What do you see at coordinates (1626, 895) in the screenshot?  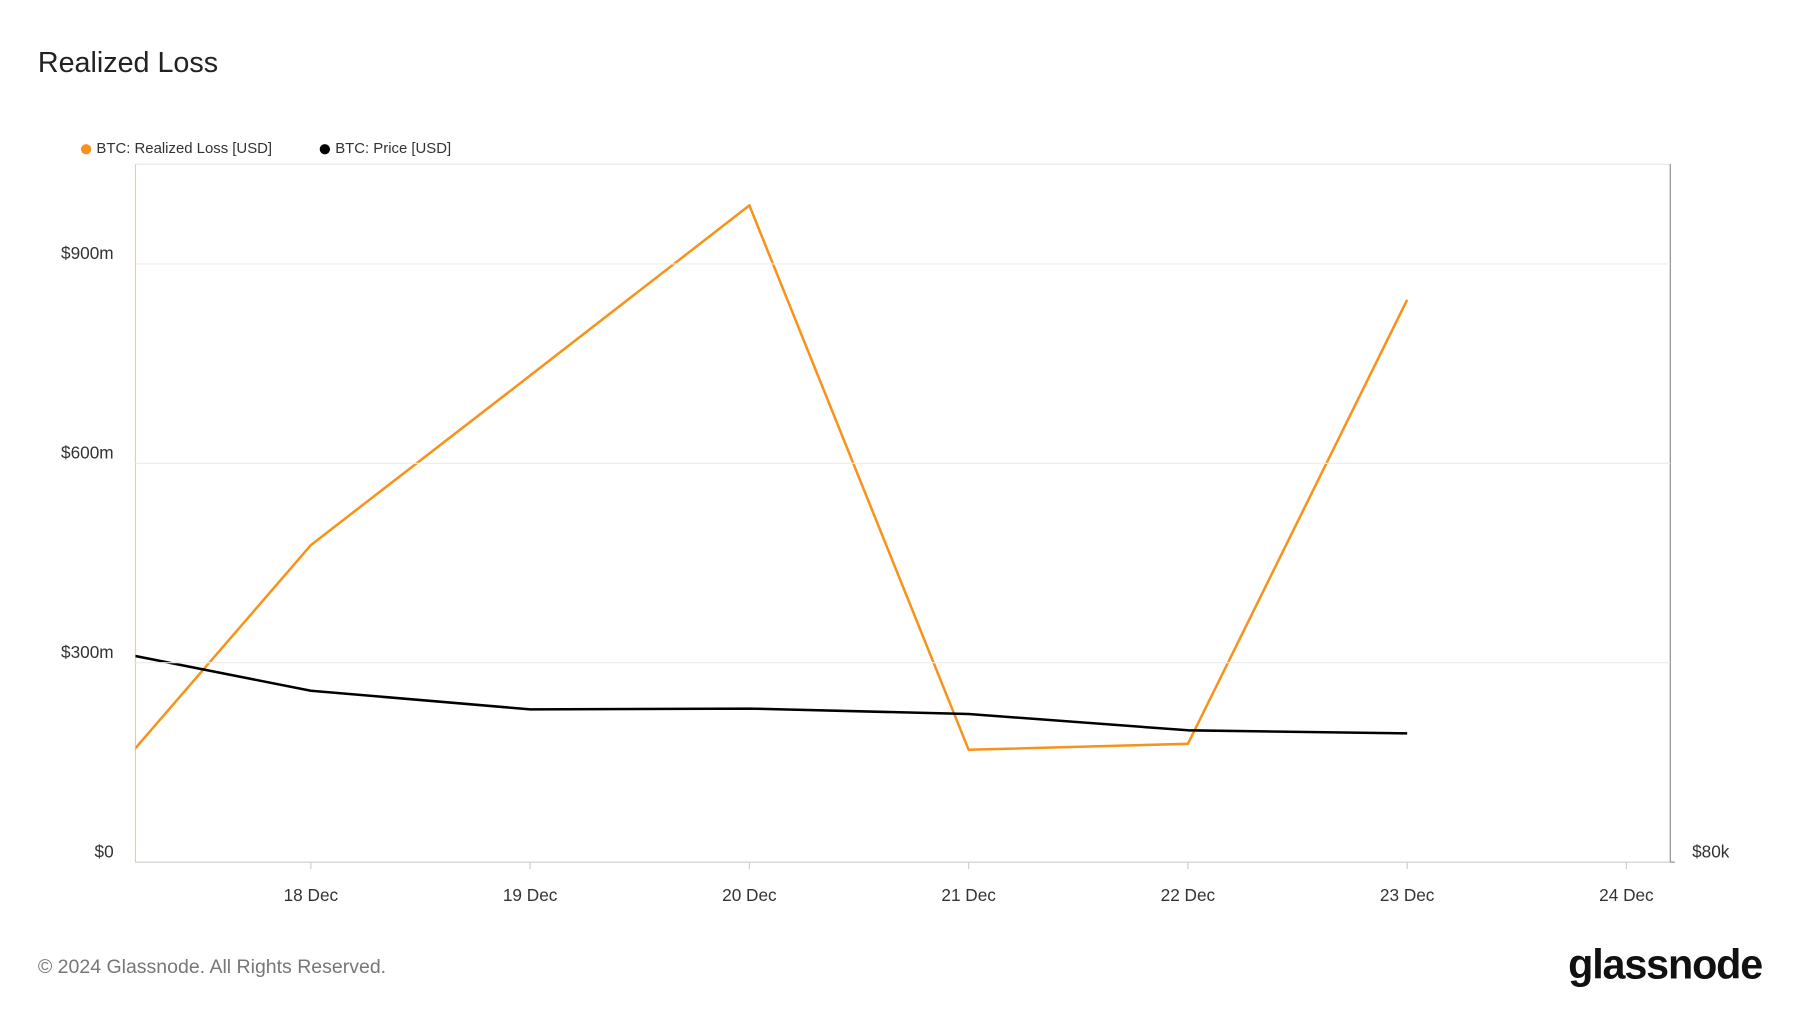 I see `x-tick-label: 24 Dec` at bounding box center [1626, 895].